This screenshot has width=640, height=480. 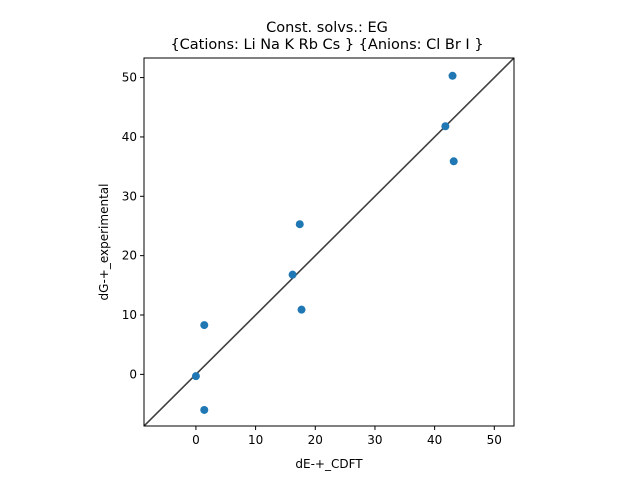 I want to click on x-axis-ticks: 0 10 20 30 40 50, so click(x=347, y=436).